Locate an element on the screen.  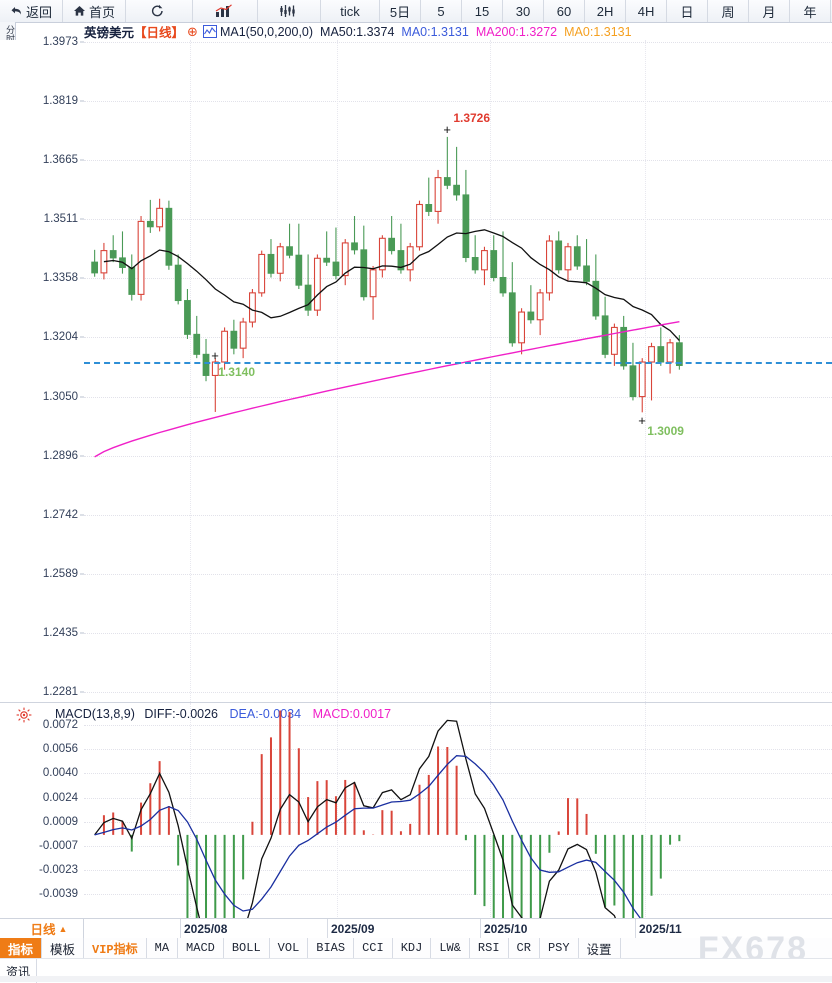
tab-kdj: KDJ is located at coordinates (412, 948).